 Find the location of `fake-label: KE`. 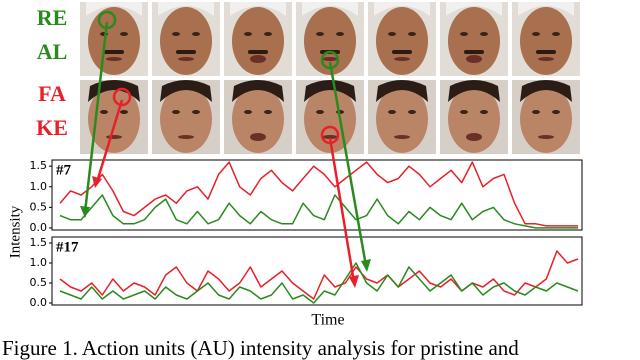

fake-label: KE is located at coordinates (52, 127).